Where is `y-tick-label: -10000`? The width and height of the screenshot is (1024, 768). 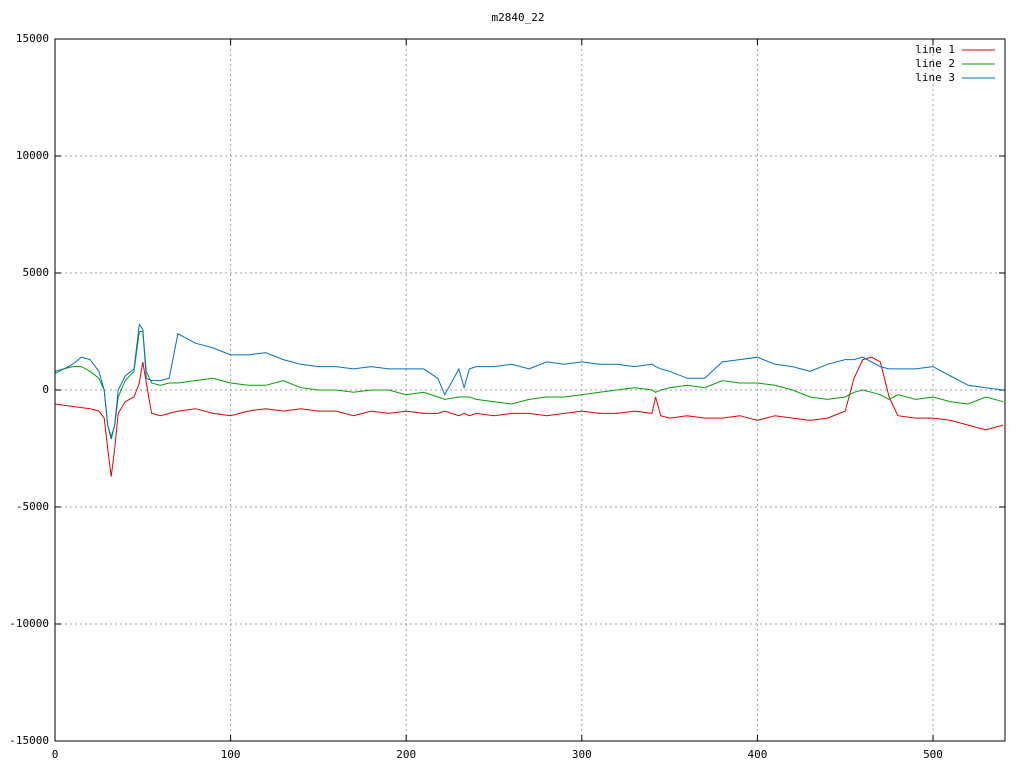 y-tick-label: -10000 is located at coordinates (29, 623).